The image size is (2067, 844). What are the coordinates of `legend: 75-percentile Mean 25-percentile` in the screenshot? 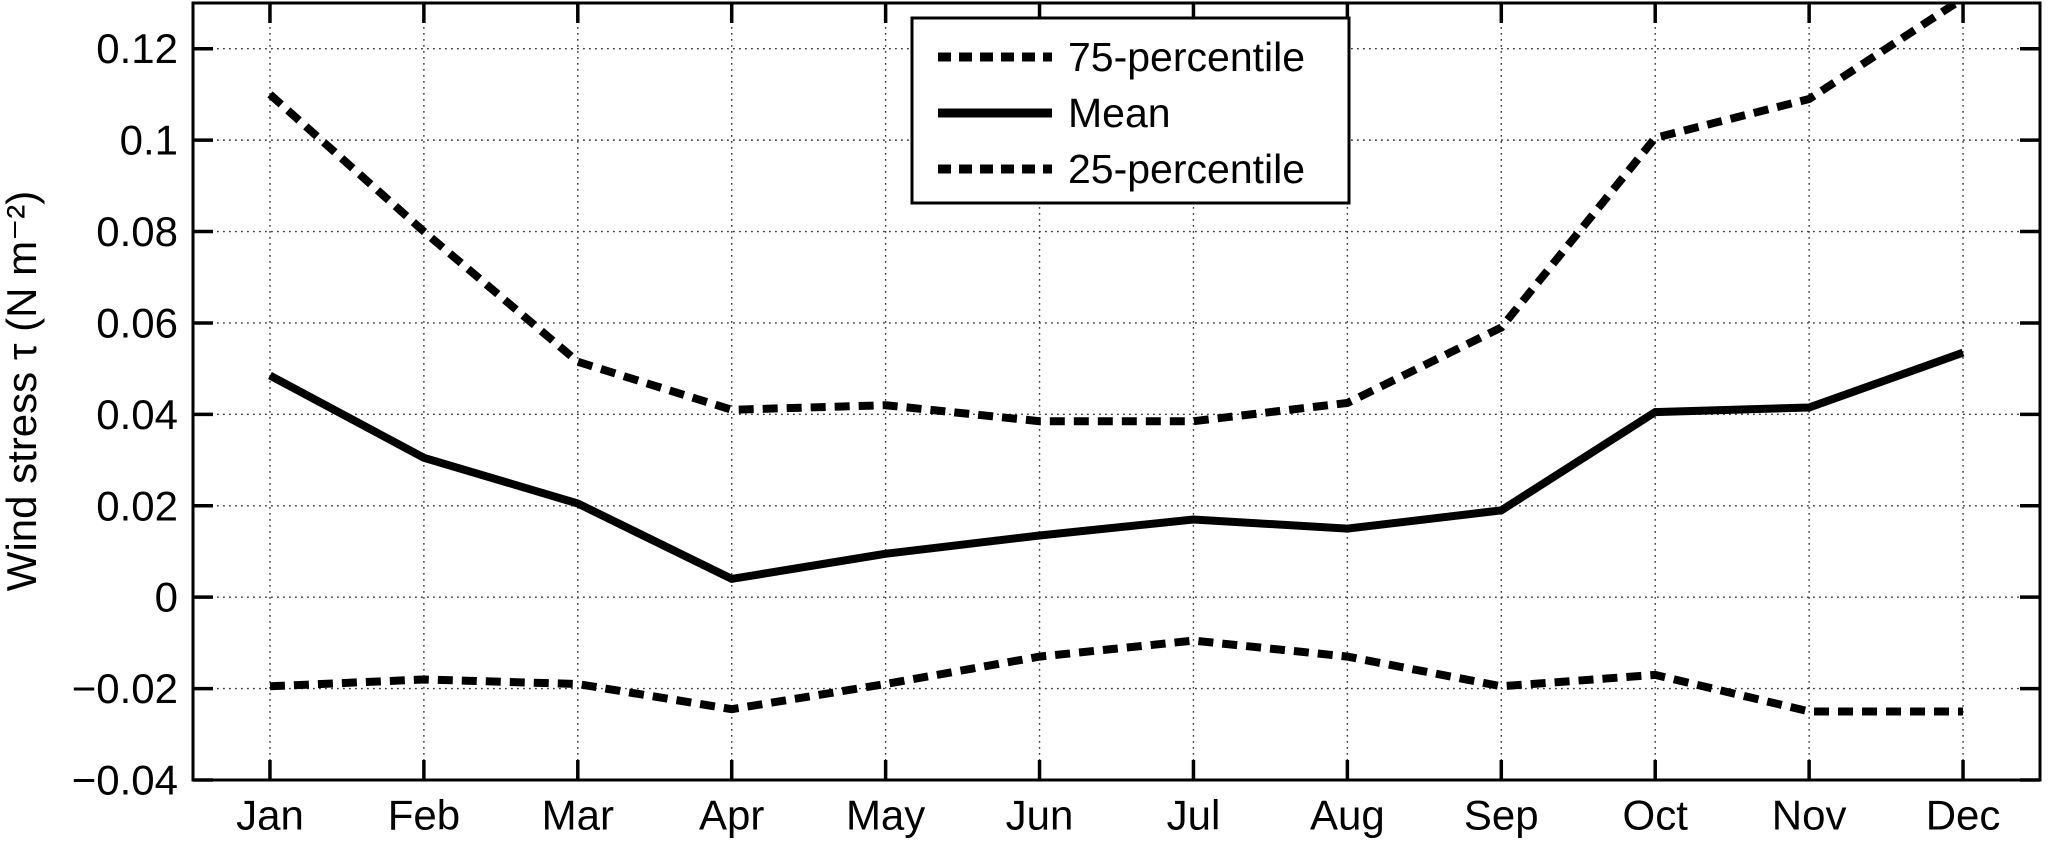 It's located at (1130, 110).